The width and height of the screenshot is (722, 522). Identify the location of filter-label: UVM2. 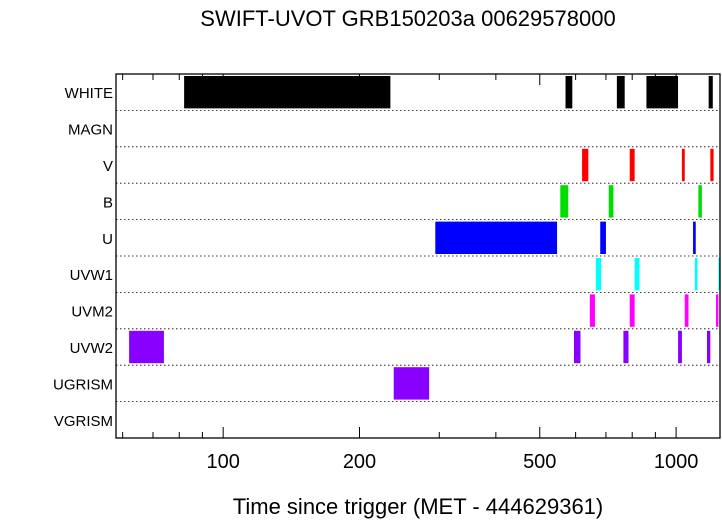
(92, 312).